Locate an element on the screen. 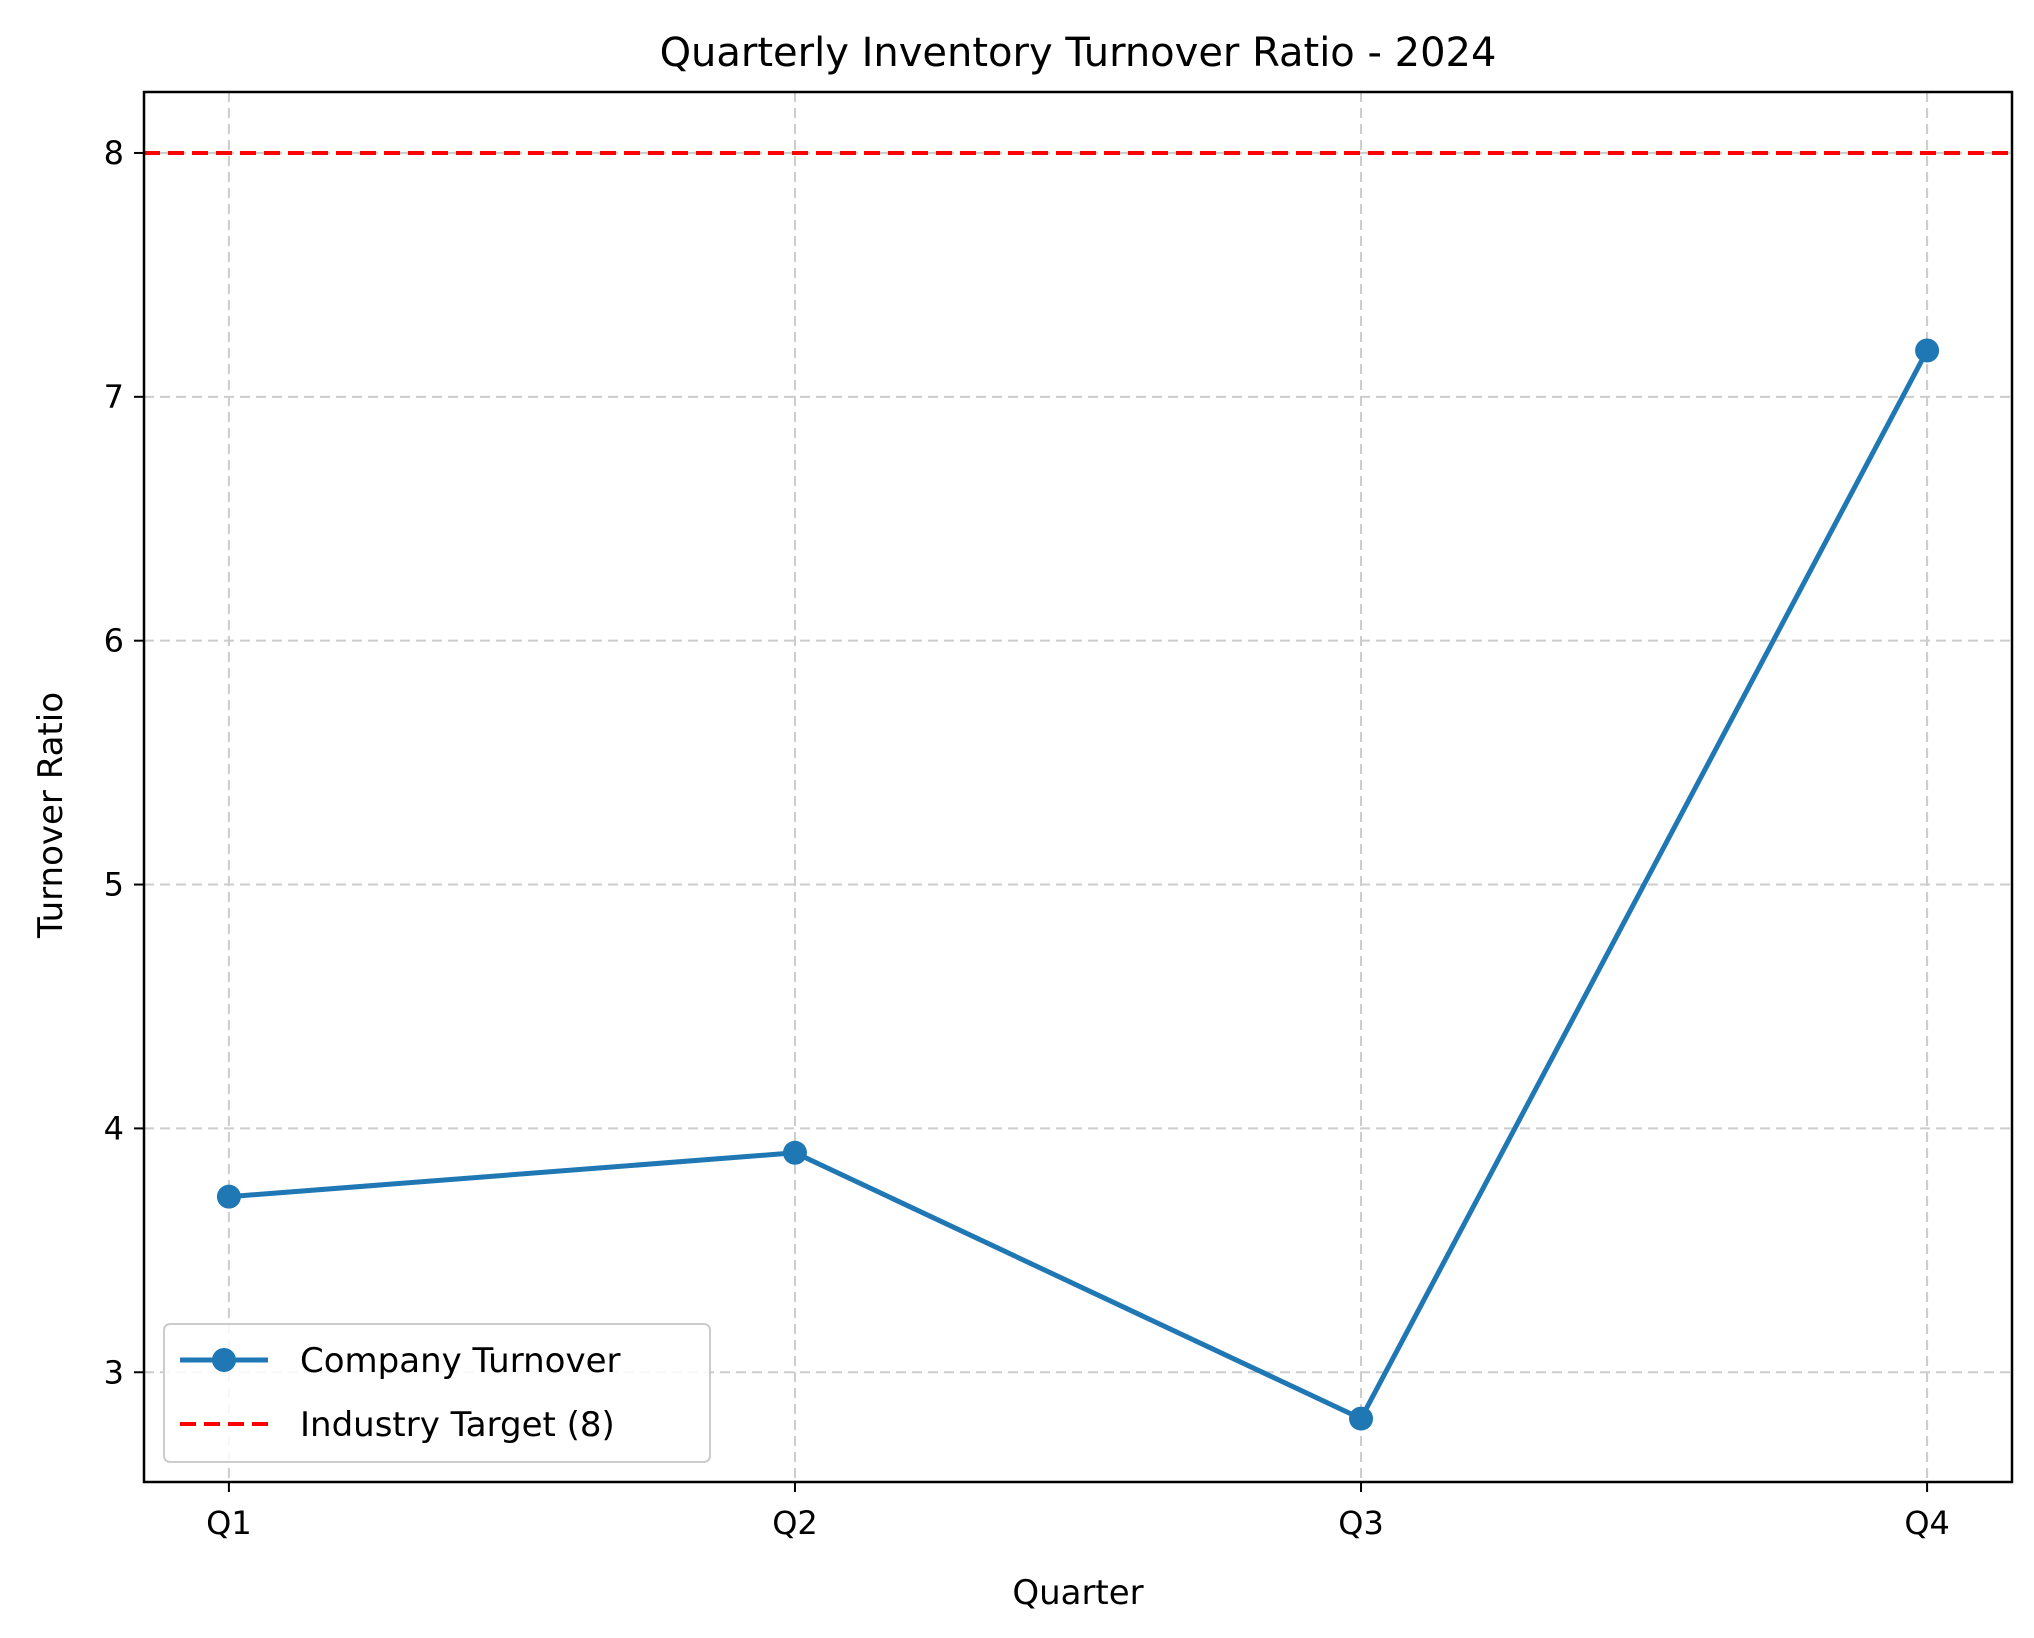  x-tick-label: Q1 is located at coordinates (229, 1523).